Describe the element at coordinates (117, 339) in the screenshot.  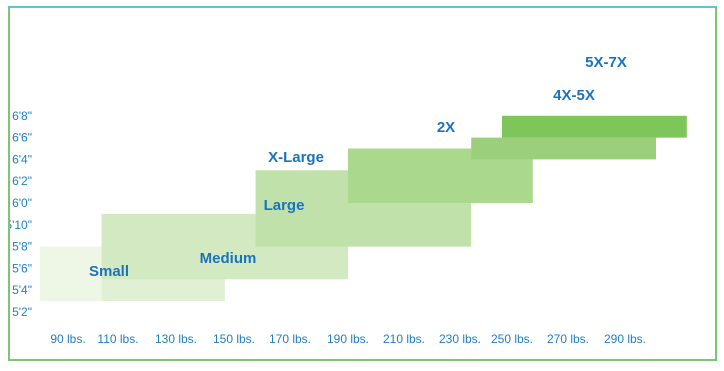
I see `x-tick-label: 110 lbs.` at that location.